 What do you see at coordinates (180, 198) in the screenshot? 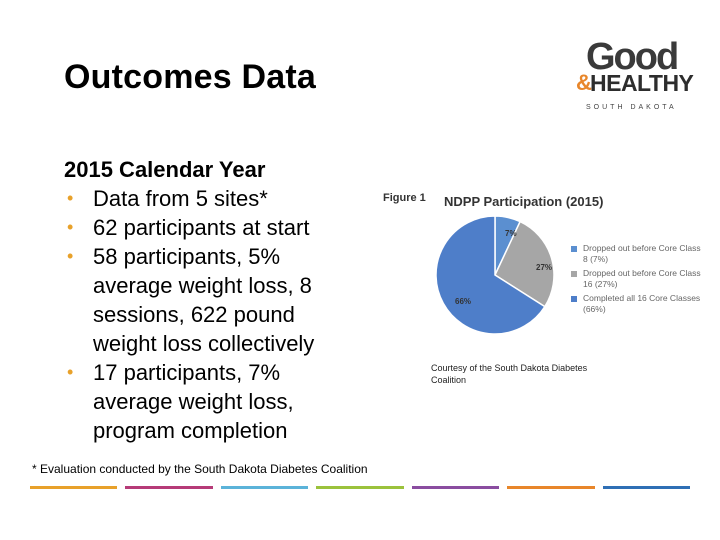
I see `bullet-text: Data from 5 sites*` at bounding box center [180, 198].